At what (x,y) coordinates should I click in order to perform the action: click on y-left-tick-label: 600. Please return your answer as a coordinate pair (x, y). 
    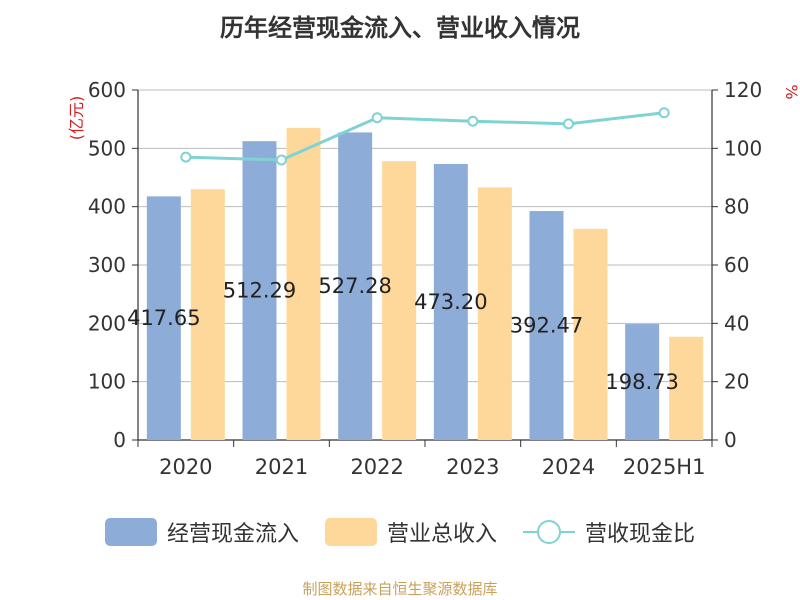
    Looking at the image, I should click on (107, 90).